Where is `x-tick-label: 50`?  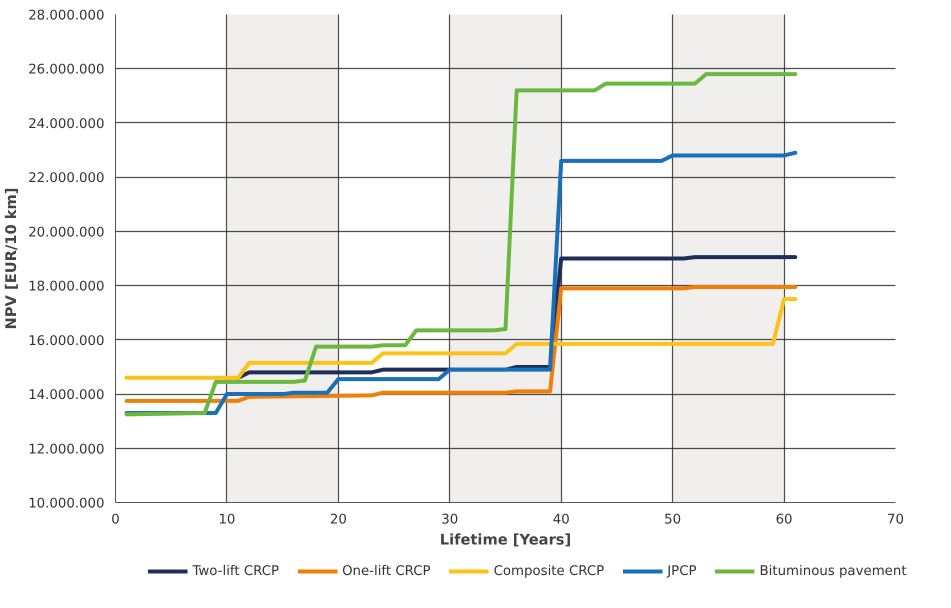 x-tick-label: 50 is located at coordinates (673, 520).